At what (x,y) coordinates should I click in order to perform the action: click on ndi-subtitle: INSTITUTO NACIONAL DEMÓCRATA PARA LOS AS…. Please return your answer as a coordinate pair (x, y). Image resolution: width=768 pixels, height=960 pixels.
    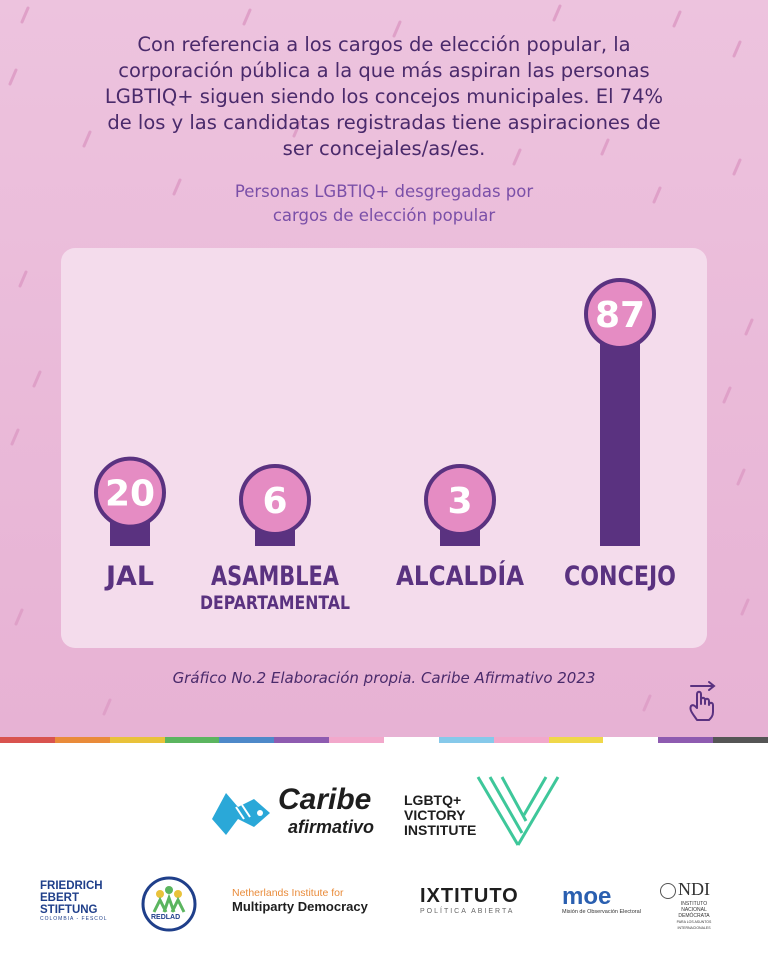
    Looking at the image, I should click on (694, 916).